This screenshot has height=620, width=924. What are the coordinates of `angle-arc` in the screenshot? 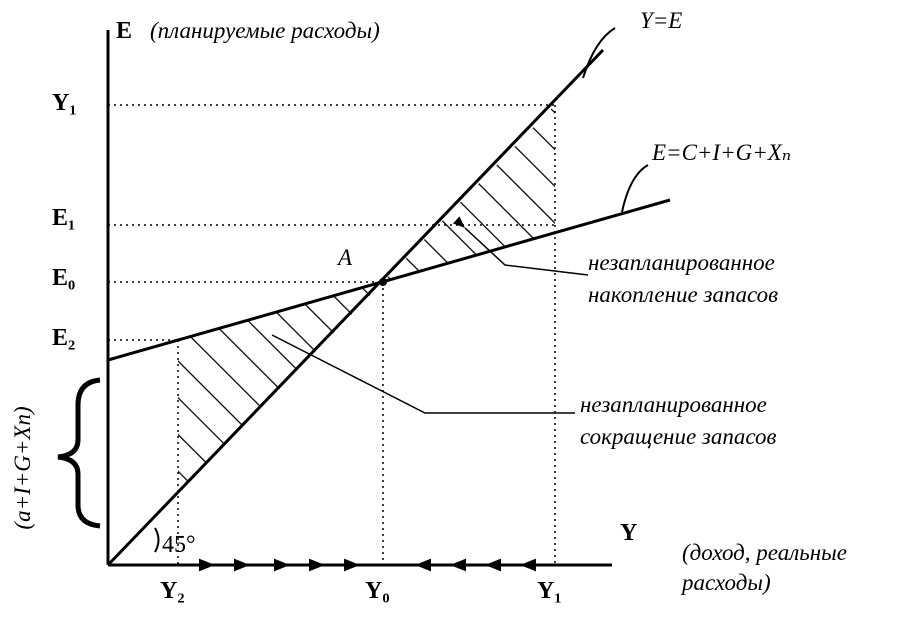 It's located at (157, 540).